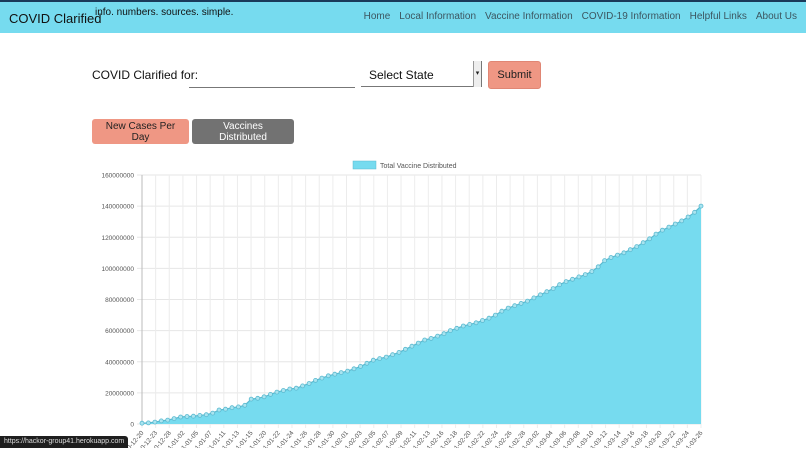 The height and width of the screenshot is (453, 806). What do you see at coordinates (272, 76) in the screenshot?
I see `city-input` at bounding box center [272, 76].